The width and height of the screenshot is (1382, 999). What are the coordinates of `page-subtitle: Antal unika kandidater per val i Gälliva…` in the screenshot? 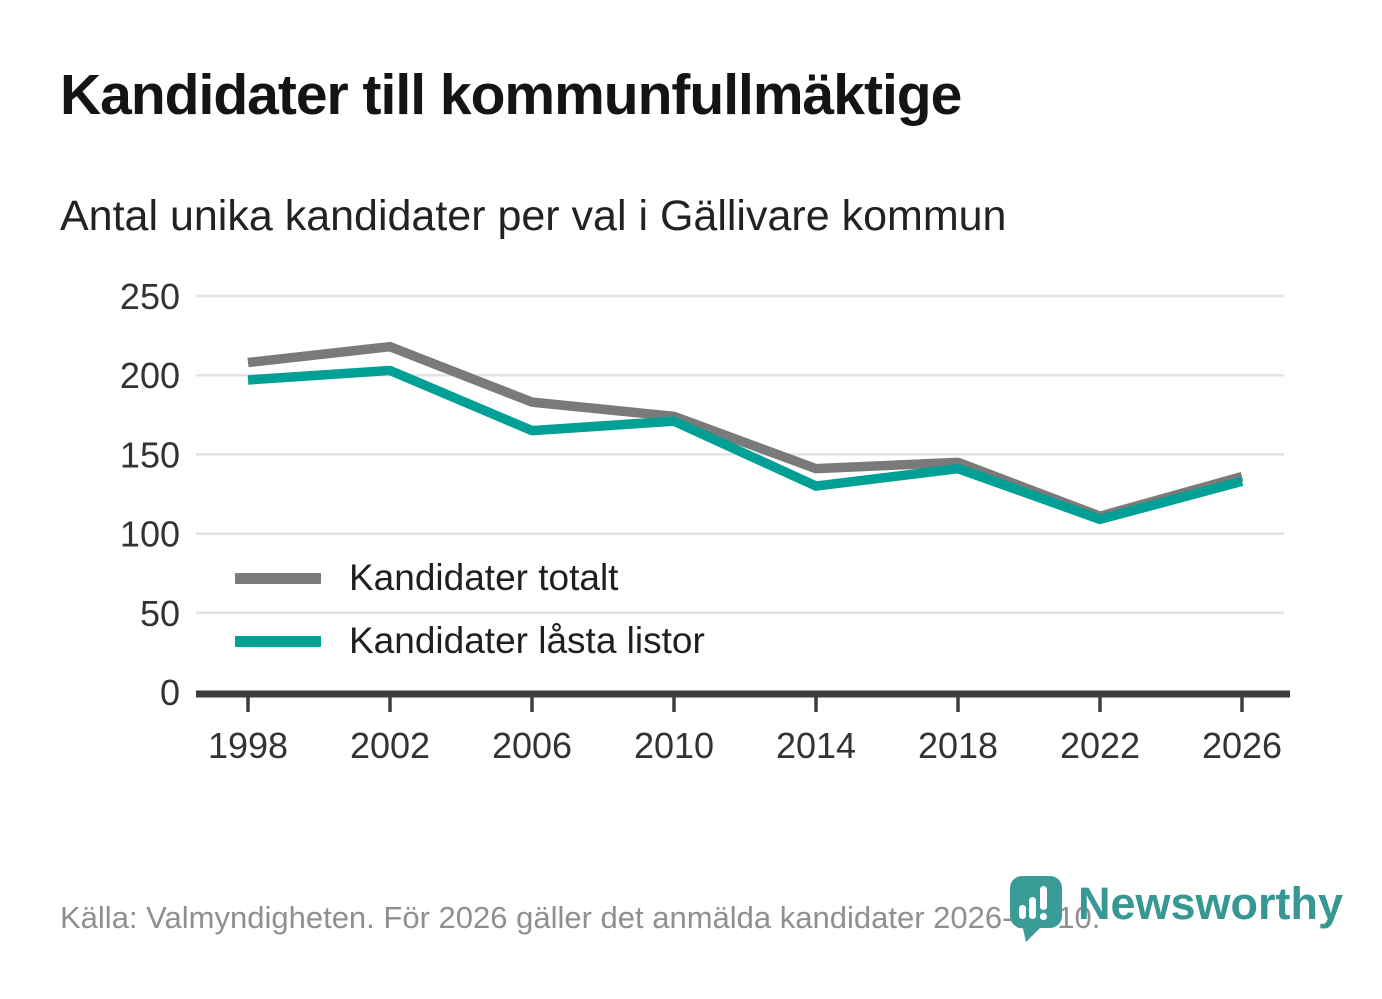 It's located at (533, 216).